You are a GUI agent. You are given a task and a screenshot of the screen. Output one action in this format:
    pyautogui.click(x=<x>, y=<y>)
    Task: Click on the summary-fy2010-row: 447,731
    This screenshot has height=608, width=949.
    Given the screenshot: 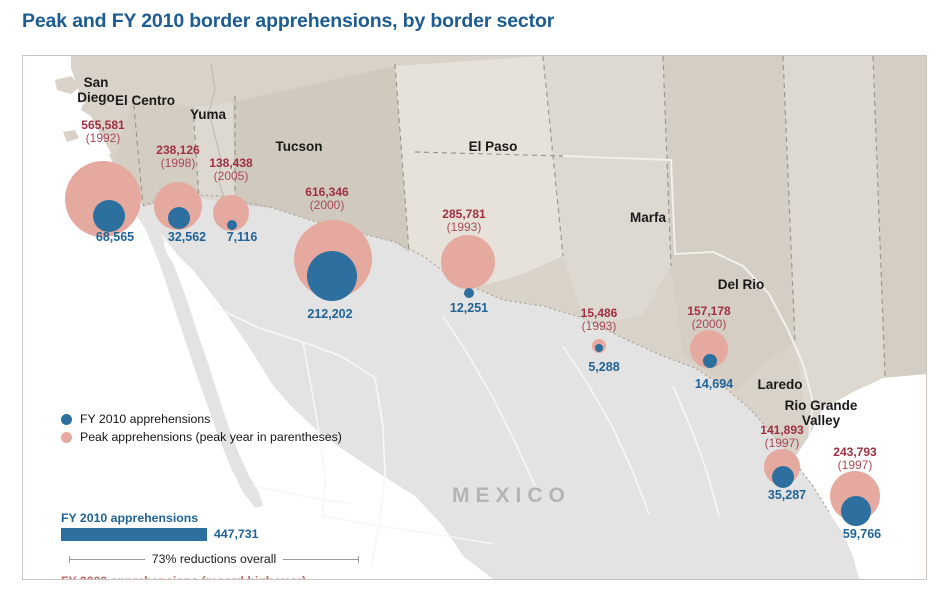 What is the action you would take?
    pyautogui.click(x=226, y=534)
    